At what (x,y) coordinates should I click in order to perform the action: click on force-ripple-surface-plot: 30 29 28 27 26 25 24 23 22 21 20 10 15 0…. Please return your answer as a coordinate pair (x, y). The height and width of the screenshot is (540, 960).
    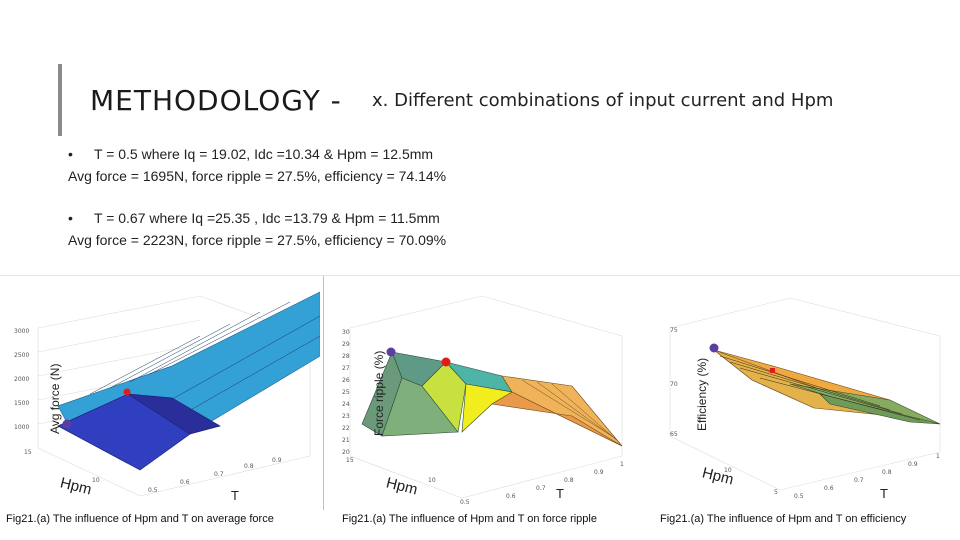
    Looking at the image, I should click on (483, 400).